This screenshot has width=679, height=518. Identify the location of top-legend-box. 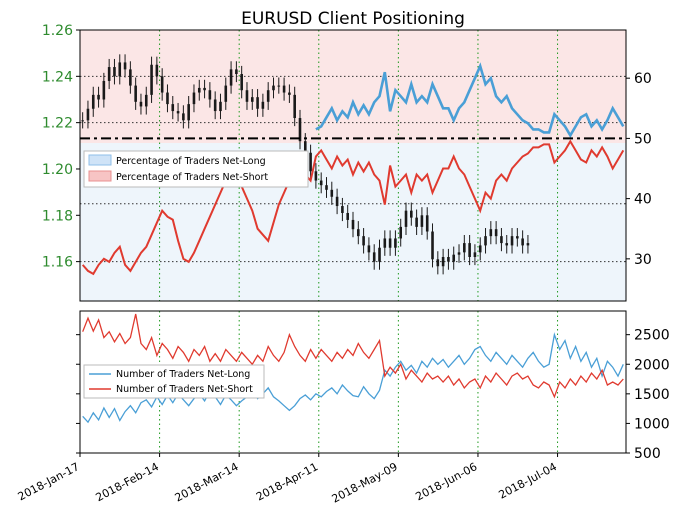
(196, 169).